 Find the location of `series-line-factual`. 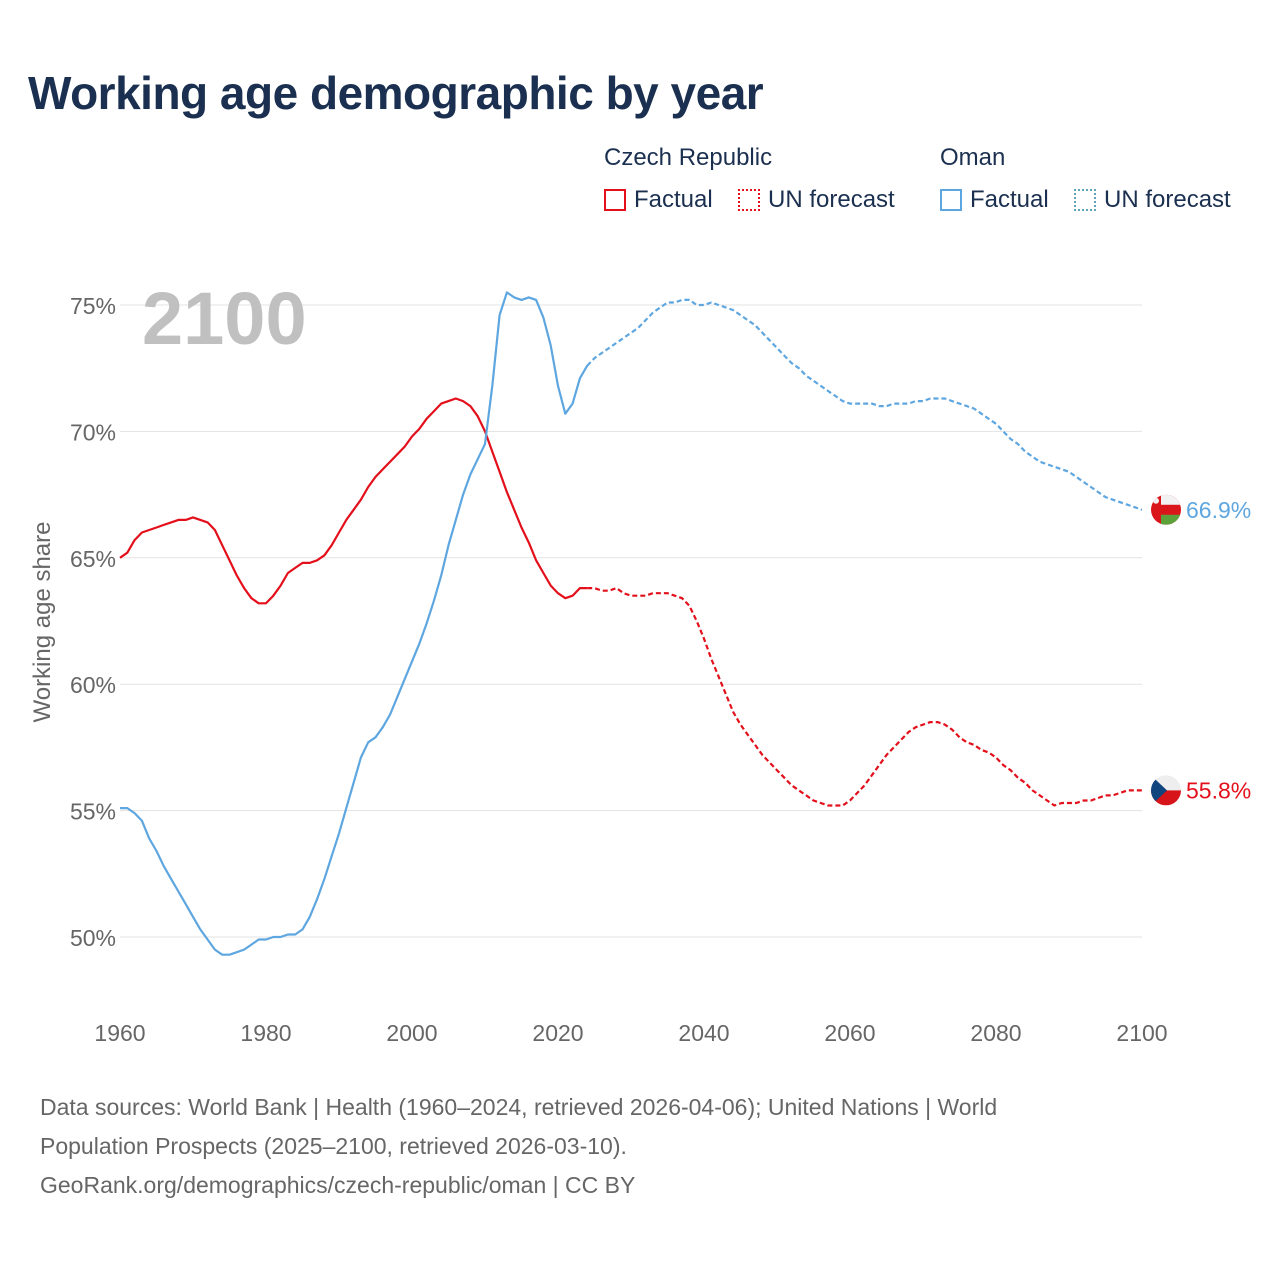

series-line-factual is located at coordinates (353, 501).